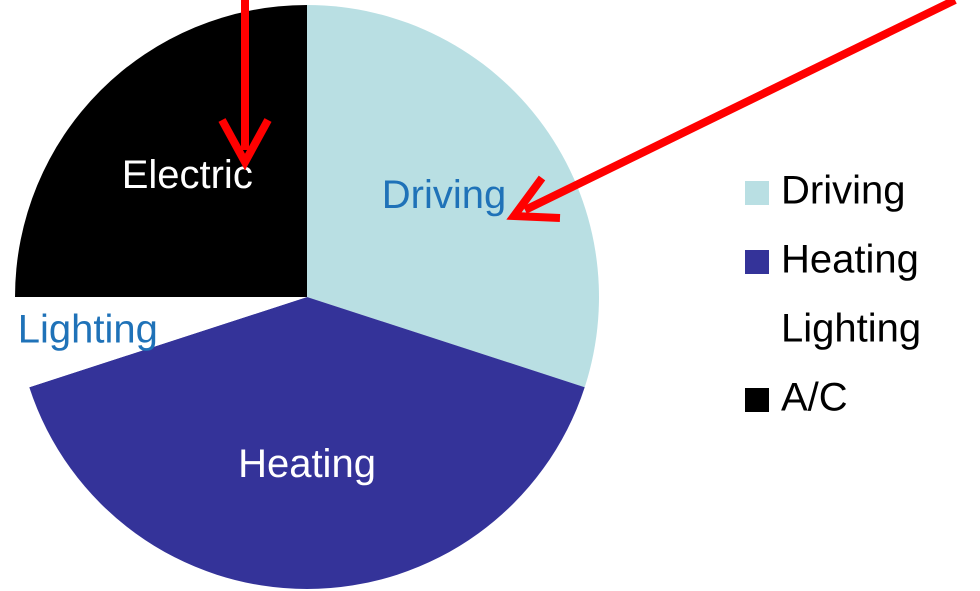  Describe the element at coordinates (161, 151) in the screenshot. I see `pie-slice` at that location.